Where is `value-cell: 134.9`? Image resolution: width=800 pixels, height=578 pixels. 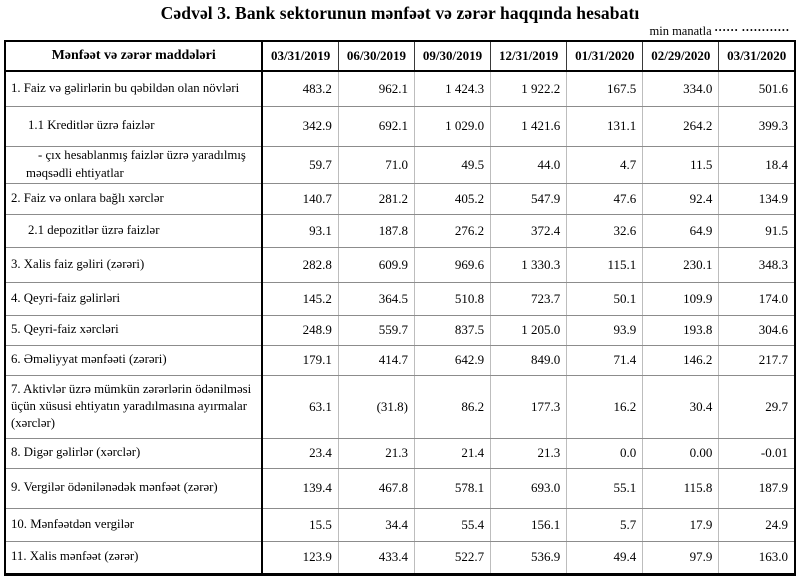 value-cell: 134.9 is located at coordinates (757, 198).